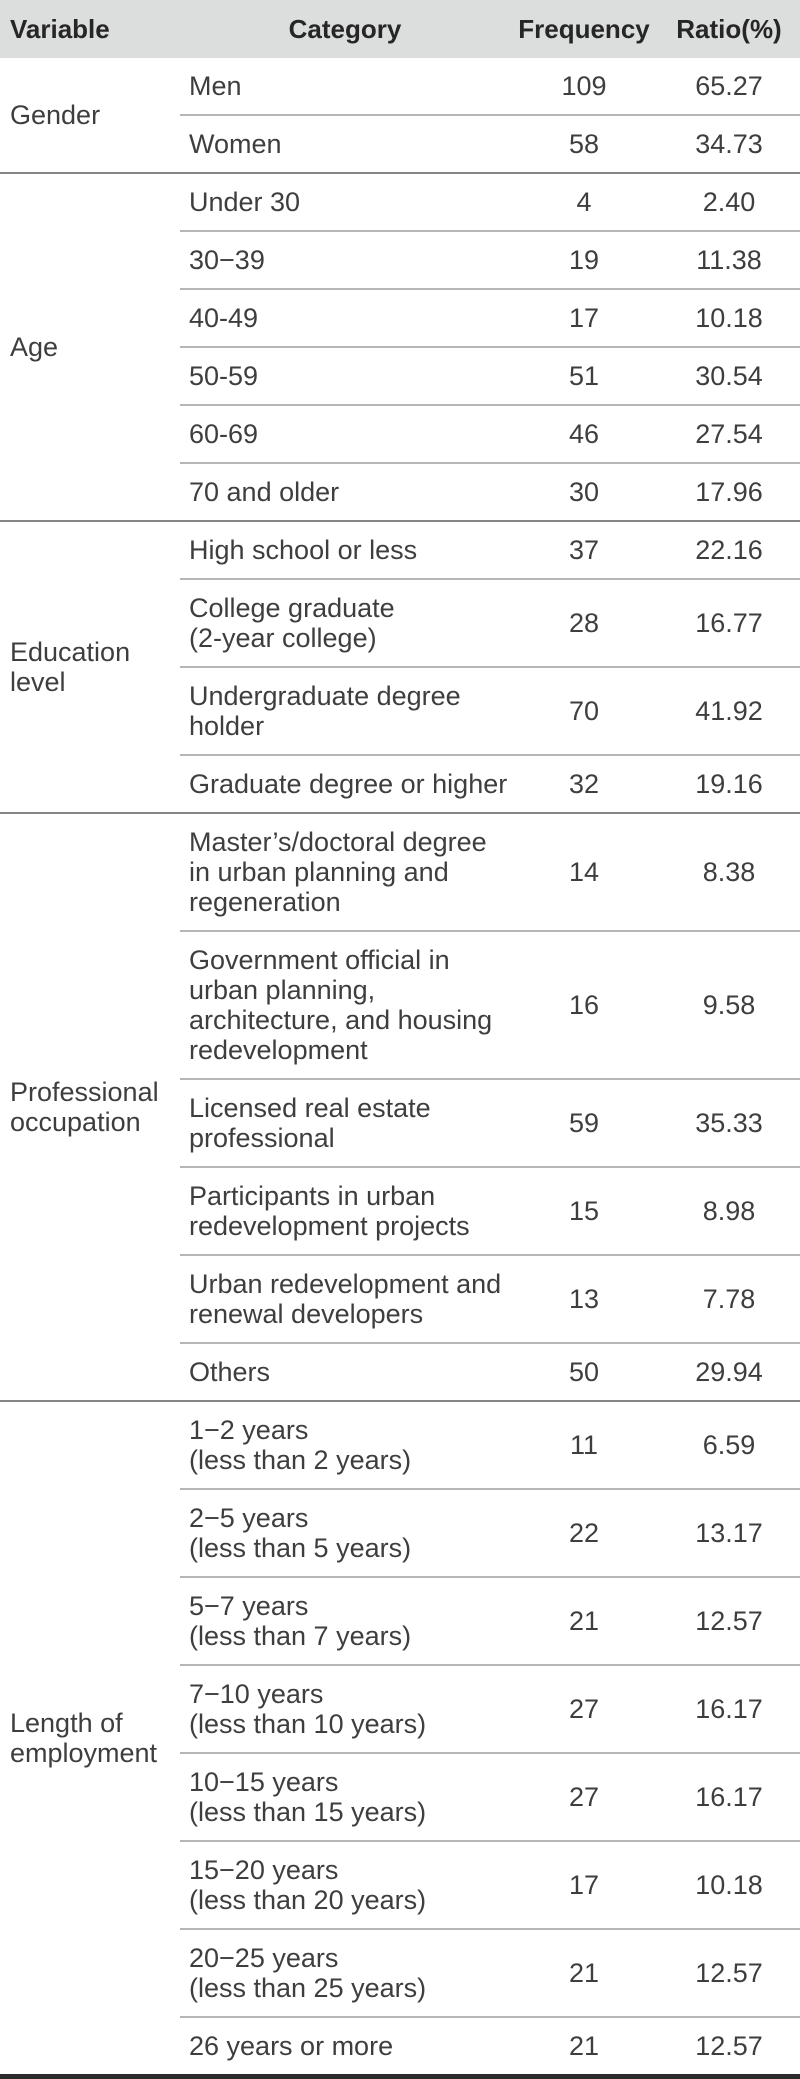  What do you see at coordinates (584, 260) in the screenshot?
I see `frequency-cell: 19` at bounding box center [584, 260].